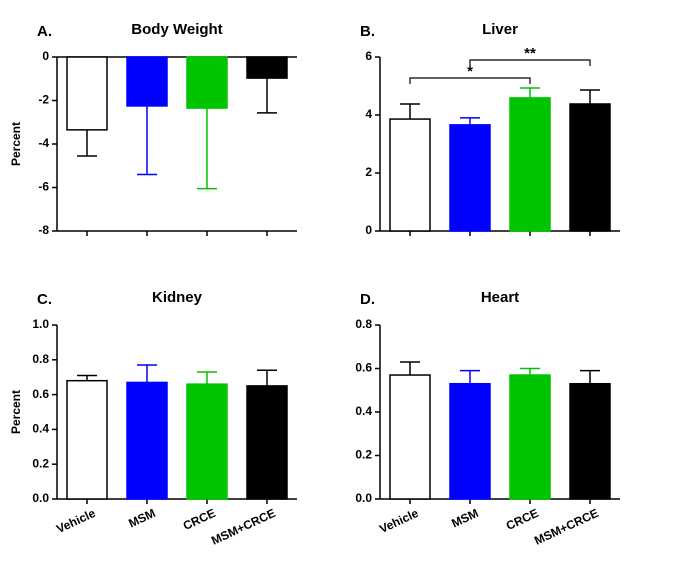 This screenshot has height=561, width=698. I want to click on y-tick-label: 2, so click(368, 172).